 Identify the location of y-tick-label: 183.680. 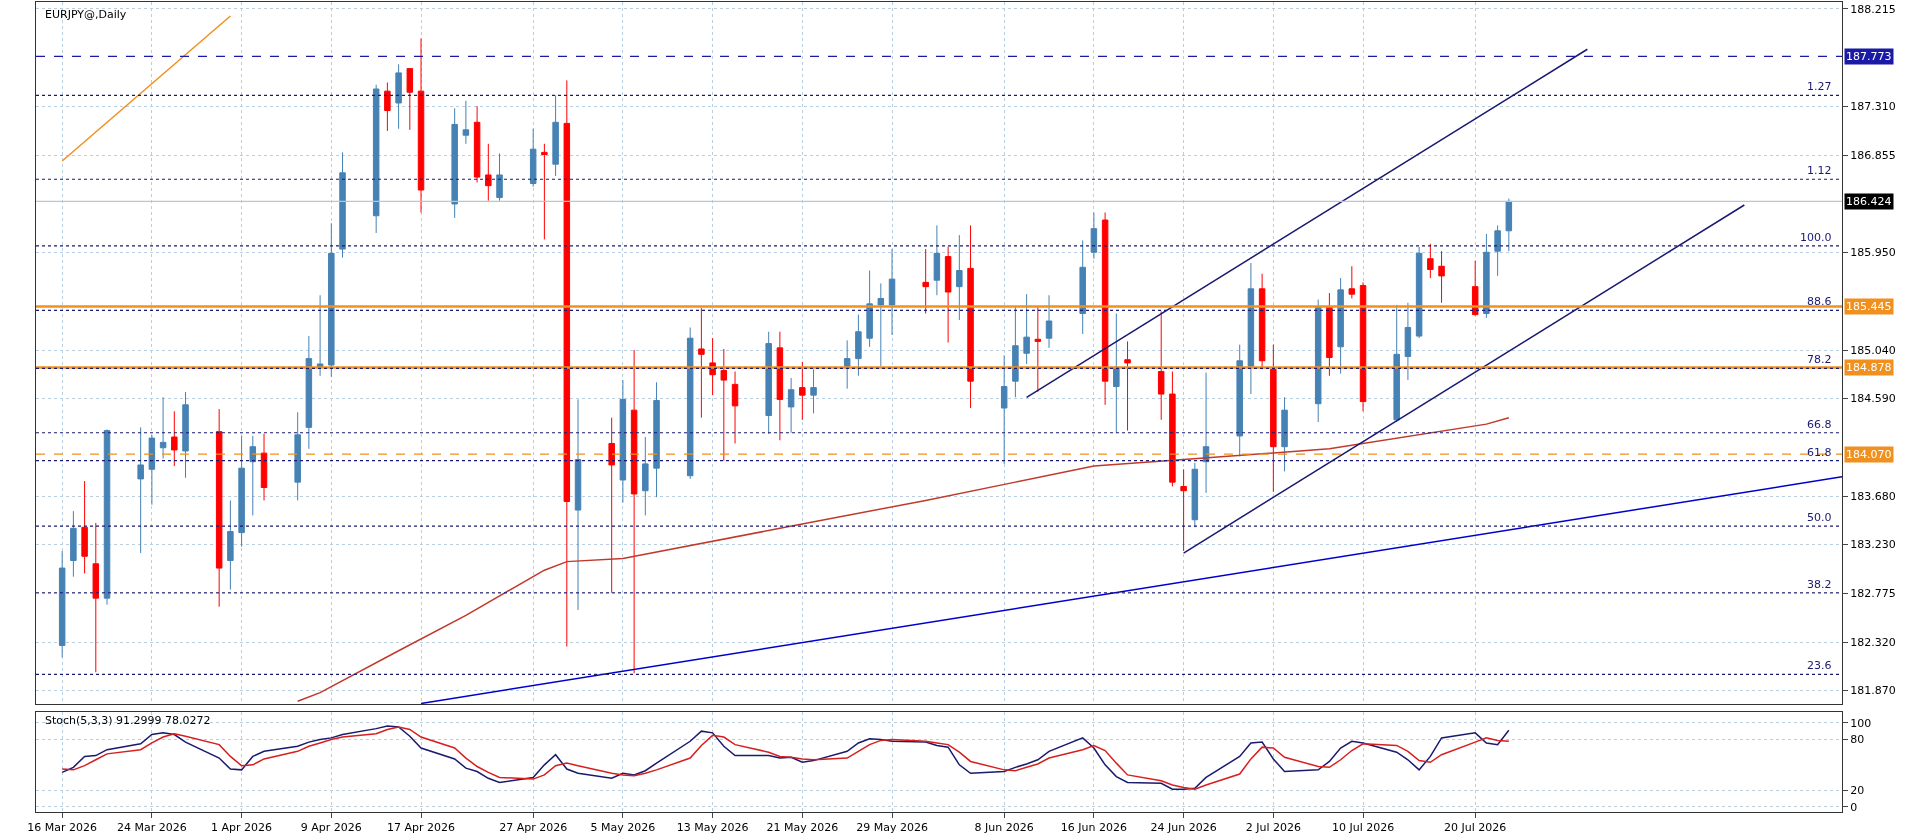
(1873, 496).